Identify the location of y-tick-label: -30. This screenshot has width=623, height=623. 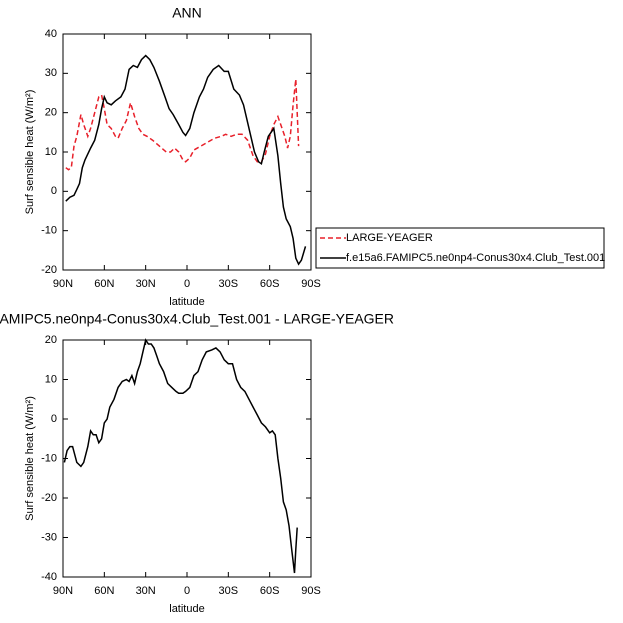
(49, 537).